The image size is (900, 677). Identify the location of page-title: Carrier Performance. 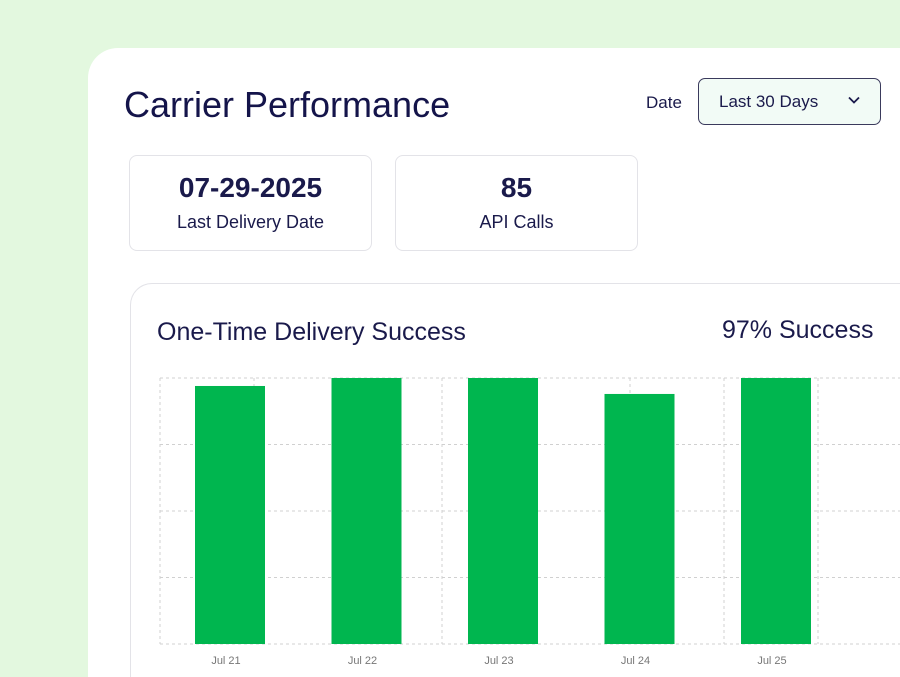
(287, 104).